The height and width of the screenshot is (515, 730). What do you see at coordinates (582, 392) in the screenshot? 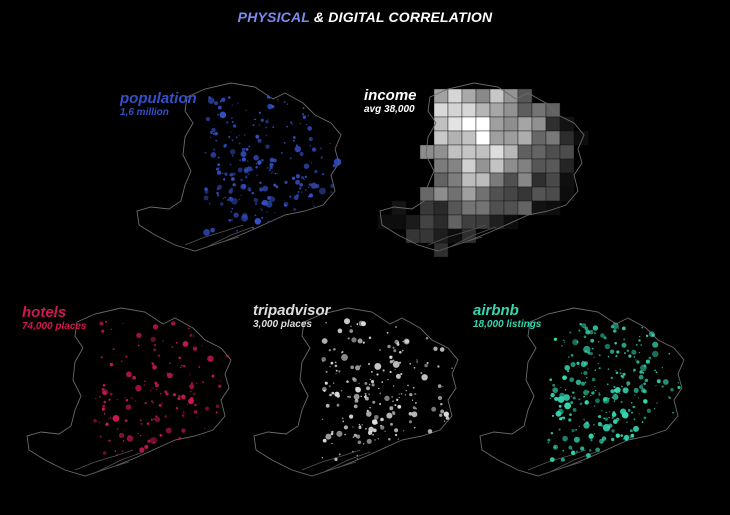
I see `map-airbnb` at bounding box center [582, 392].